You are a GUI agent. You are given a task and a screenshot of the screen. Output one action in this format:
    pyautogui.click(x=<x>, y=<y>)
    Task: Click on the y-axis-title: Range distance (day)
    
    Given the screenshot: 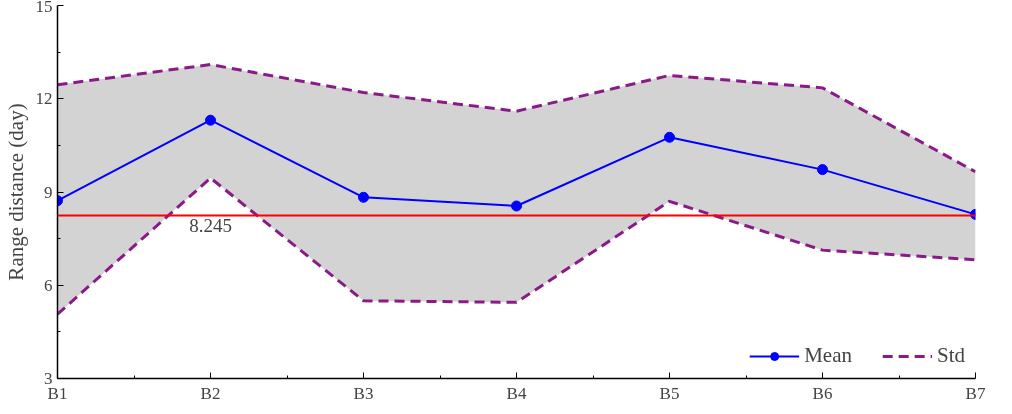 What is the action you would take?
    pyautogui.click(x=15, y=192)
    